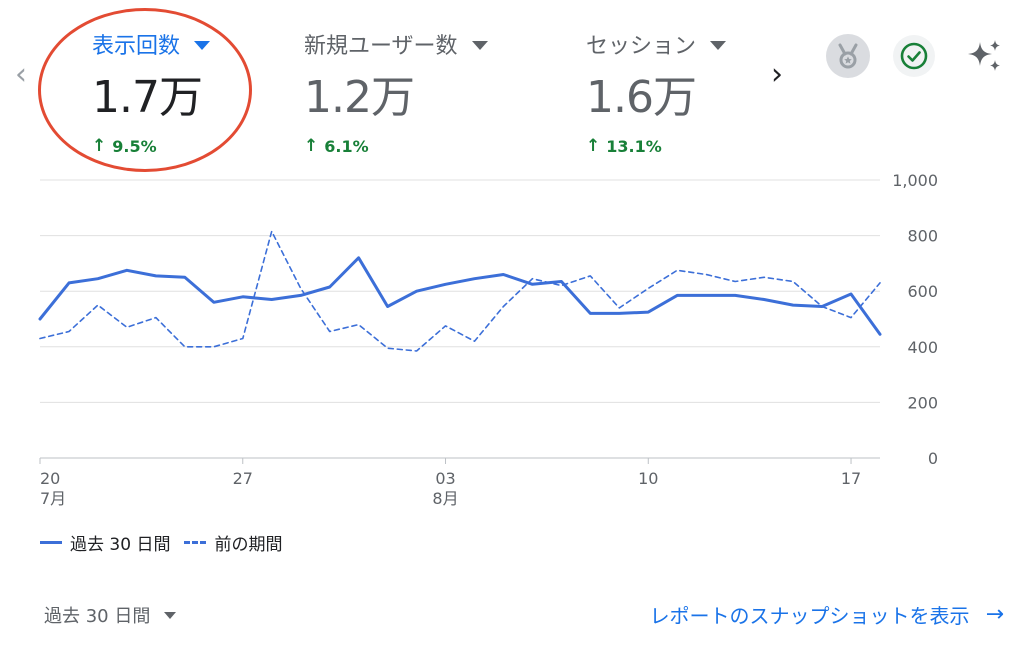  I want to click on metric-label: 表示回数, so click(136, 46).